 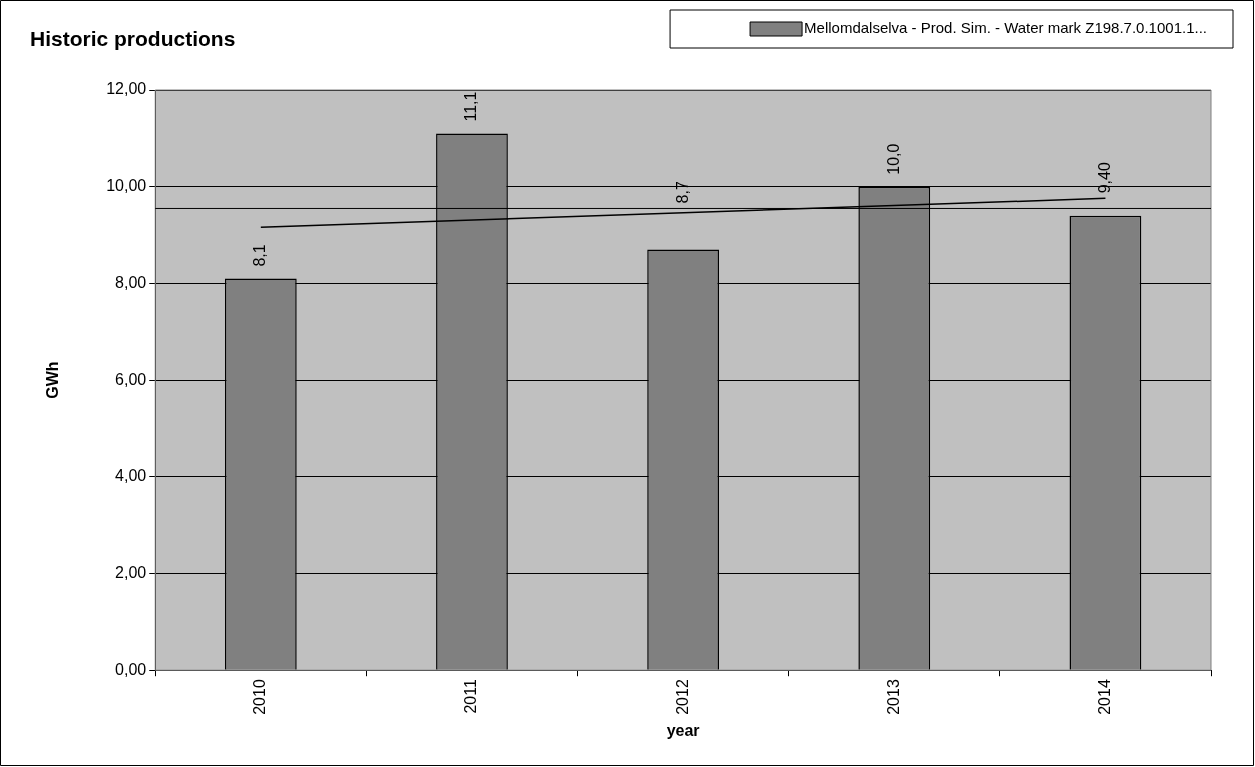 What do you see at coordinates (471, 696) in the screenshot?
I see `x-tick-label: 2011` at bounding box center [471, 696].